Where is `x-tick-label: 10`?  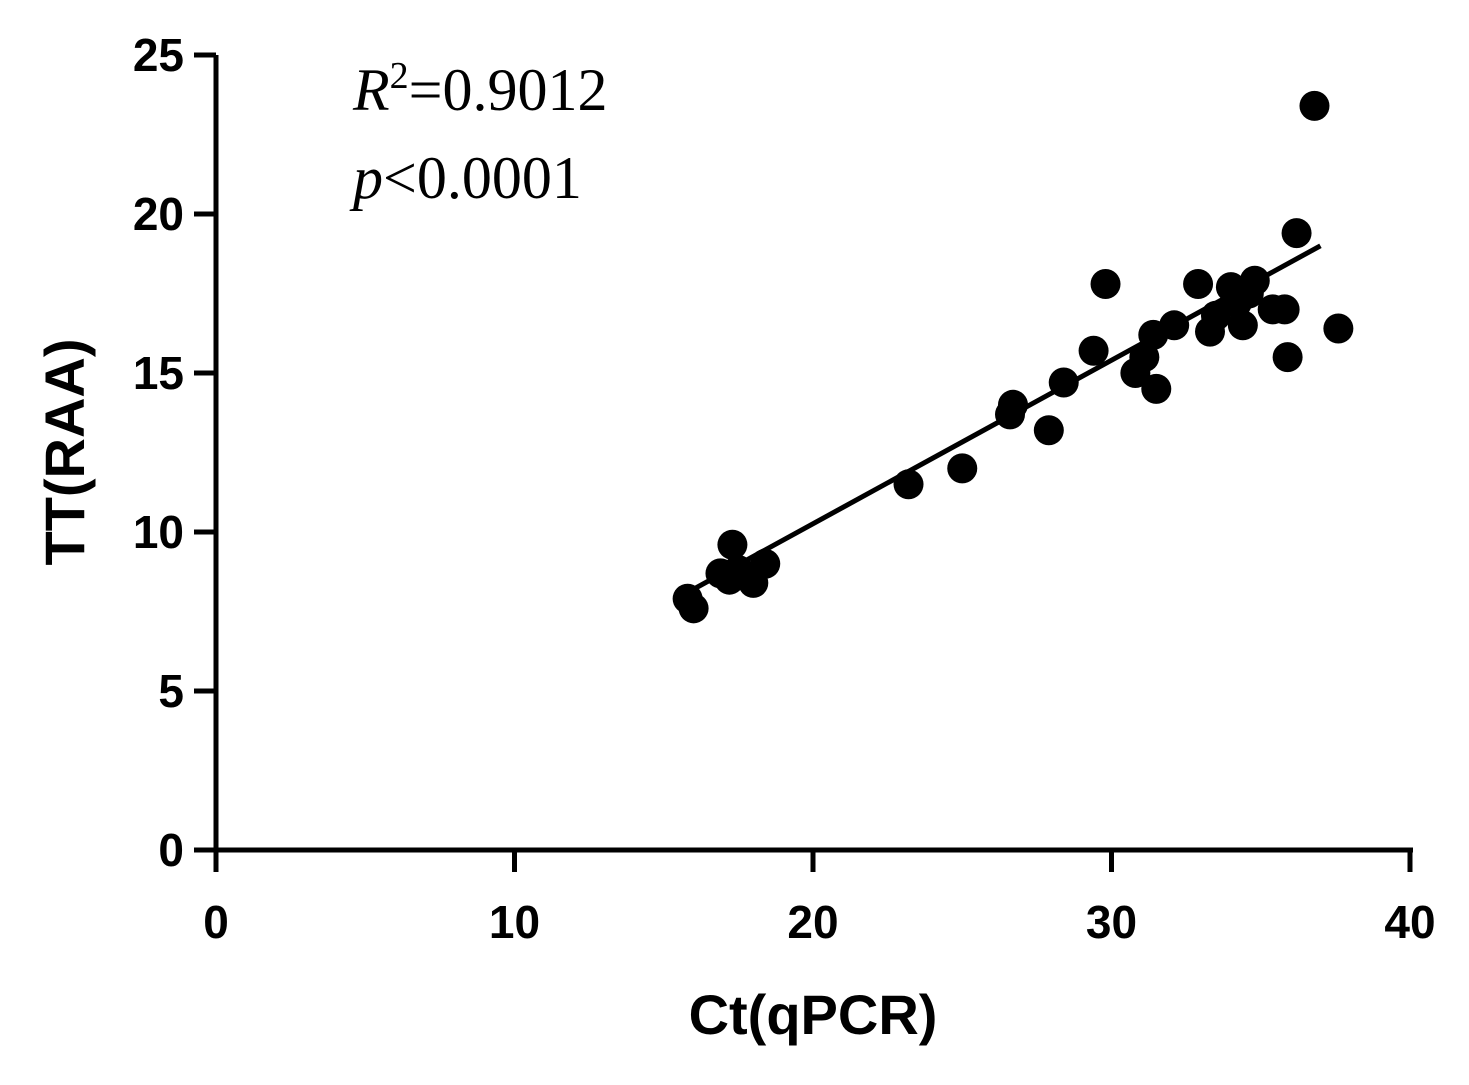 x-tick-label: 10 is located at coordinates (514, 922).